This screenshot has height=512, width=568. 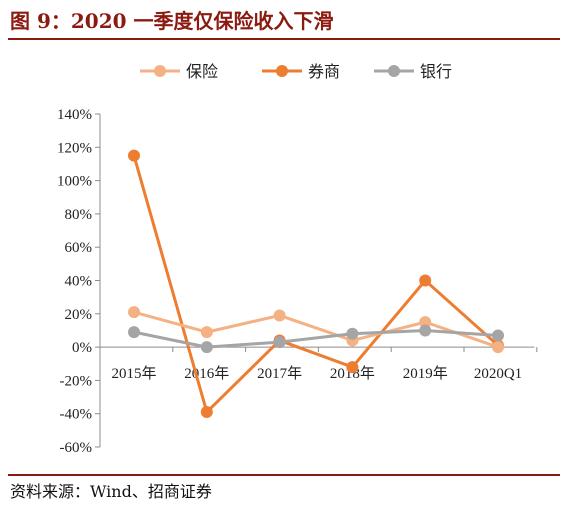 I want to click on figure-title: 图 9：2020 一季度仅保险收入下滑, so click(x=172, y=21).